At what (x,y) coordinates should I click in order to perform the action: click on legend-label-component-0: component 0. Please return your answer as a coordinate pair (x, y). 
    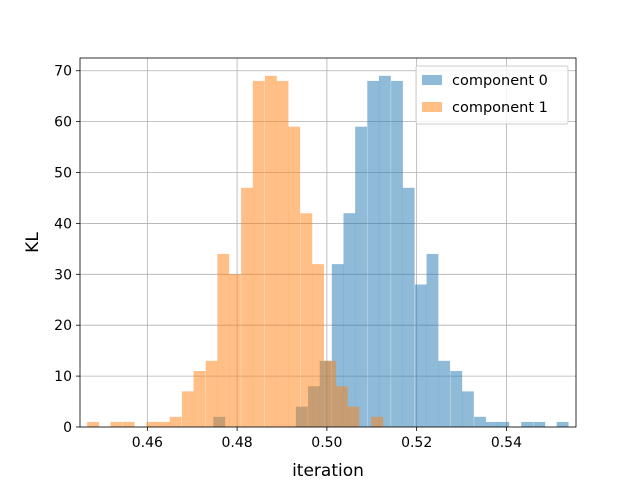
    Looking at the image, I should click on (500, 81).